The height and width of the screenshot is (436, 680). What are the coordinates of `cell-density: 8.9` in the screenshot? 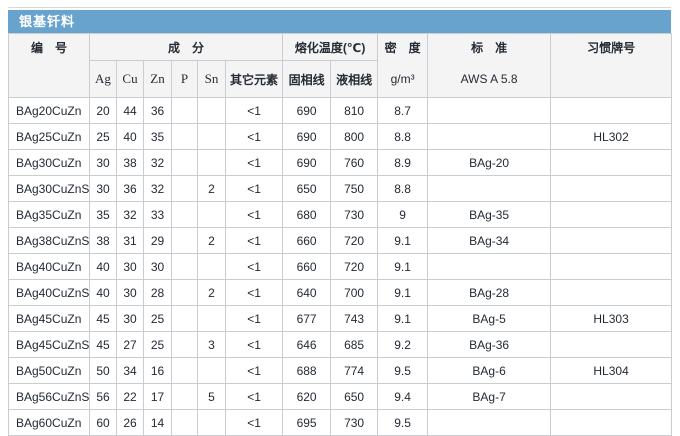 It's located at (403, 162).